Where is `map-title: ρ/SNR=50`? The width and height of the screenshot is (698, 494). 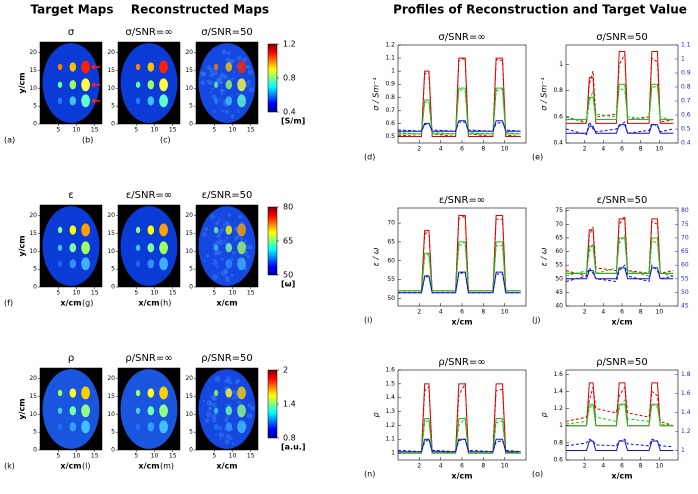 map-title: ρ/SNR=50 is located at coordinates (227, 358).